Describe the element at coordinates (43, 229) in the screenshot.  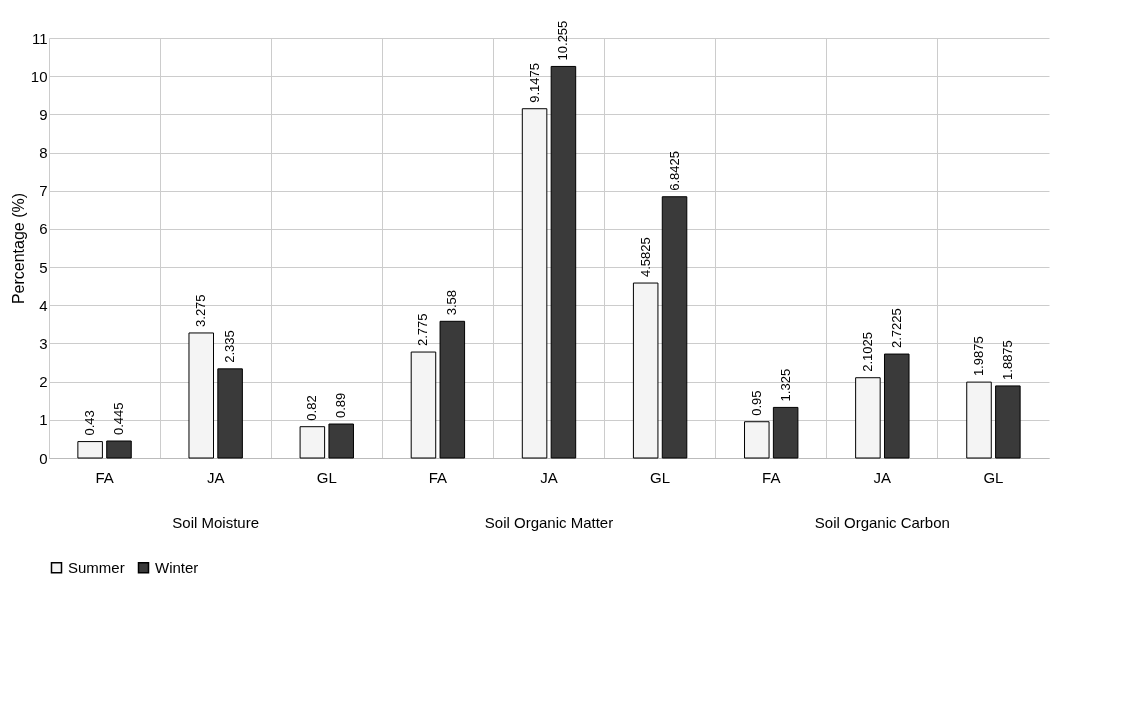
I see `y-tick-label: 6` at that location.